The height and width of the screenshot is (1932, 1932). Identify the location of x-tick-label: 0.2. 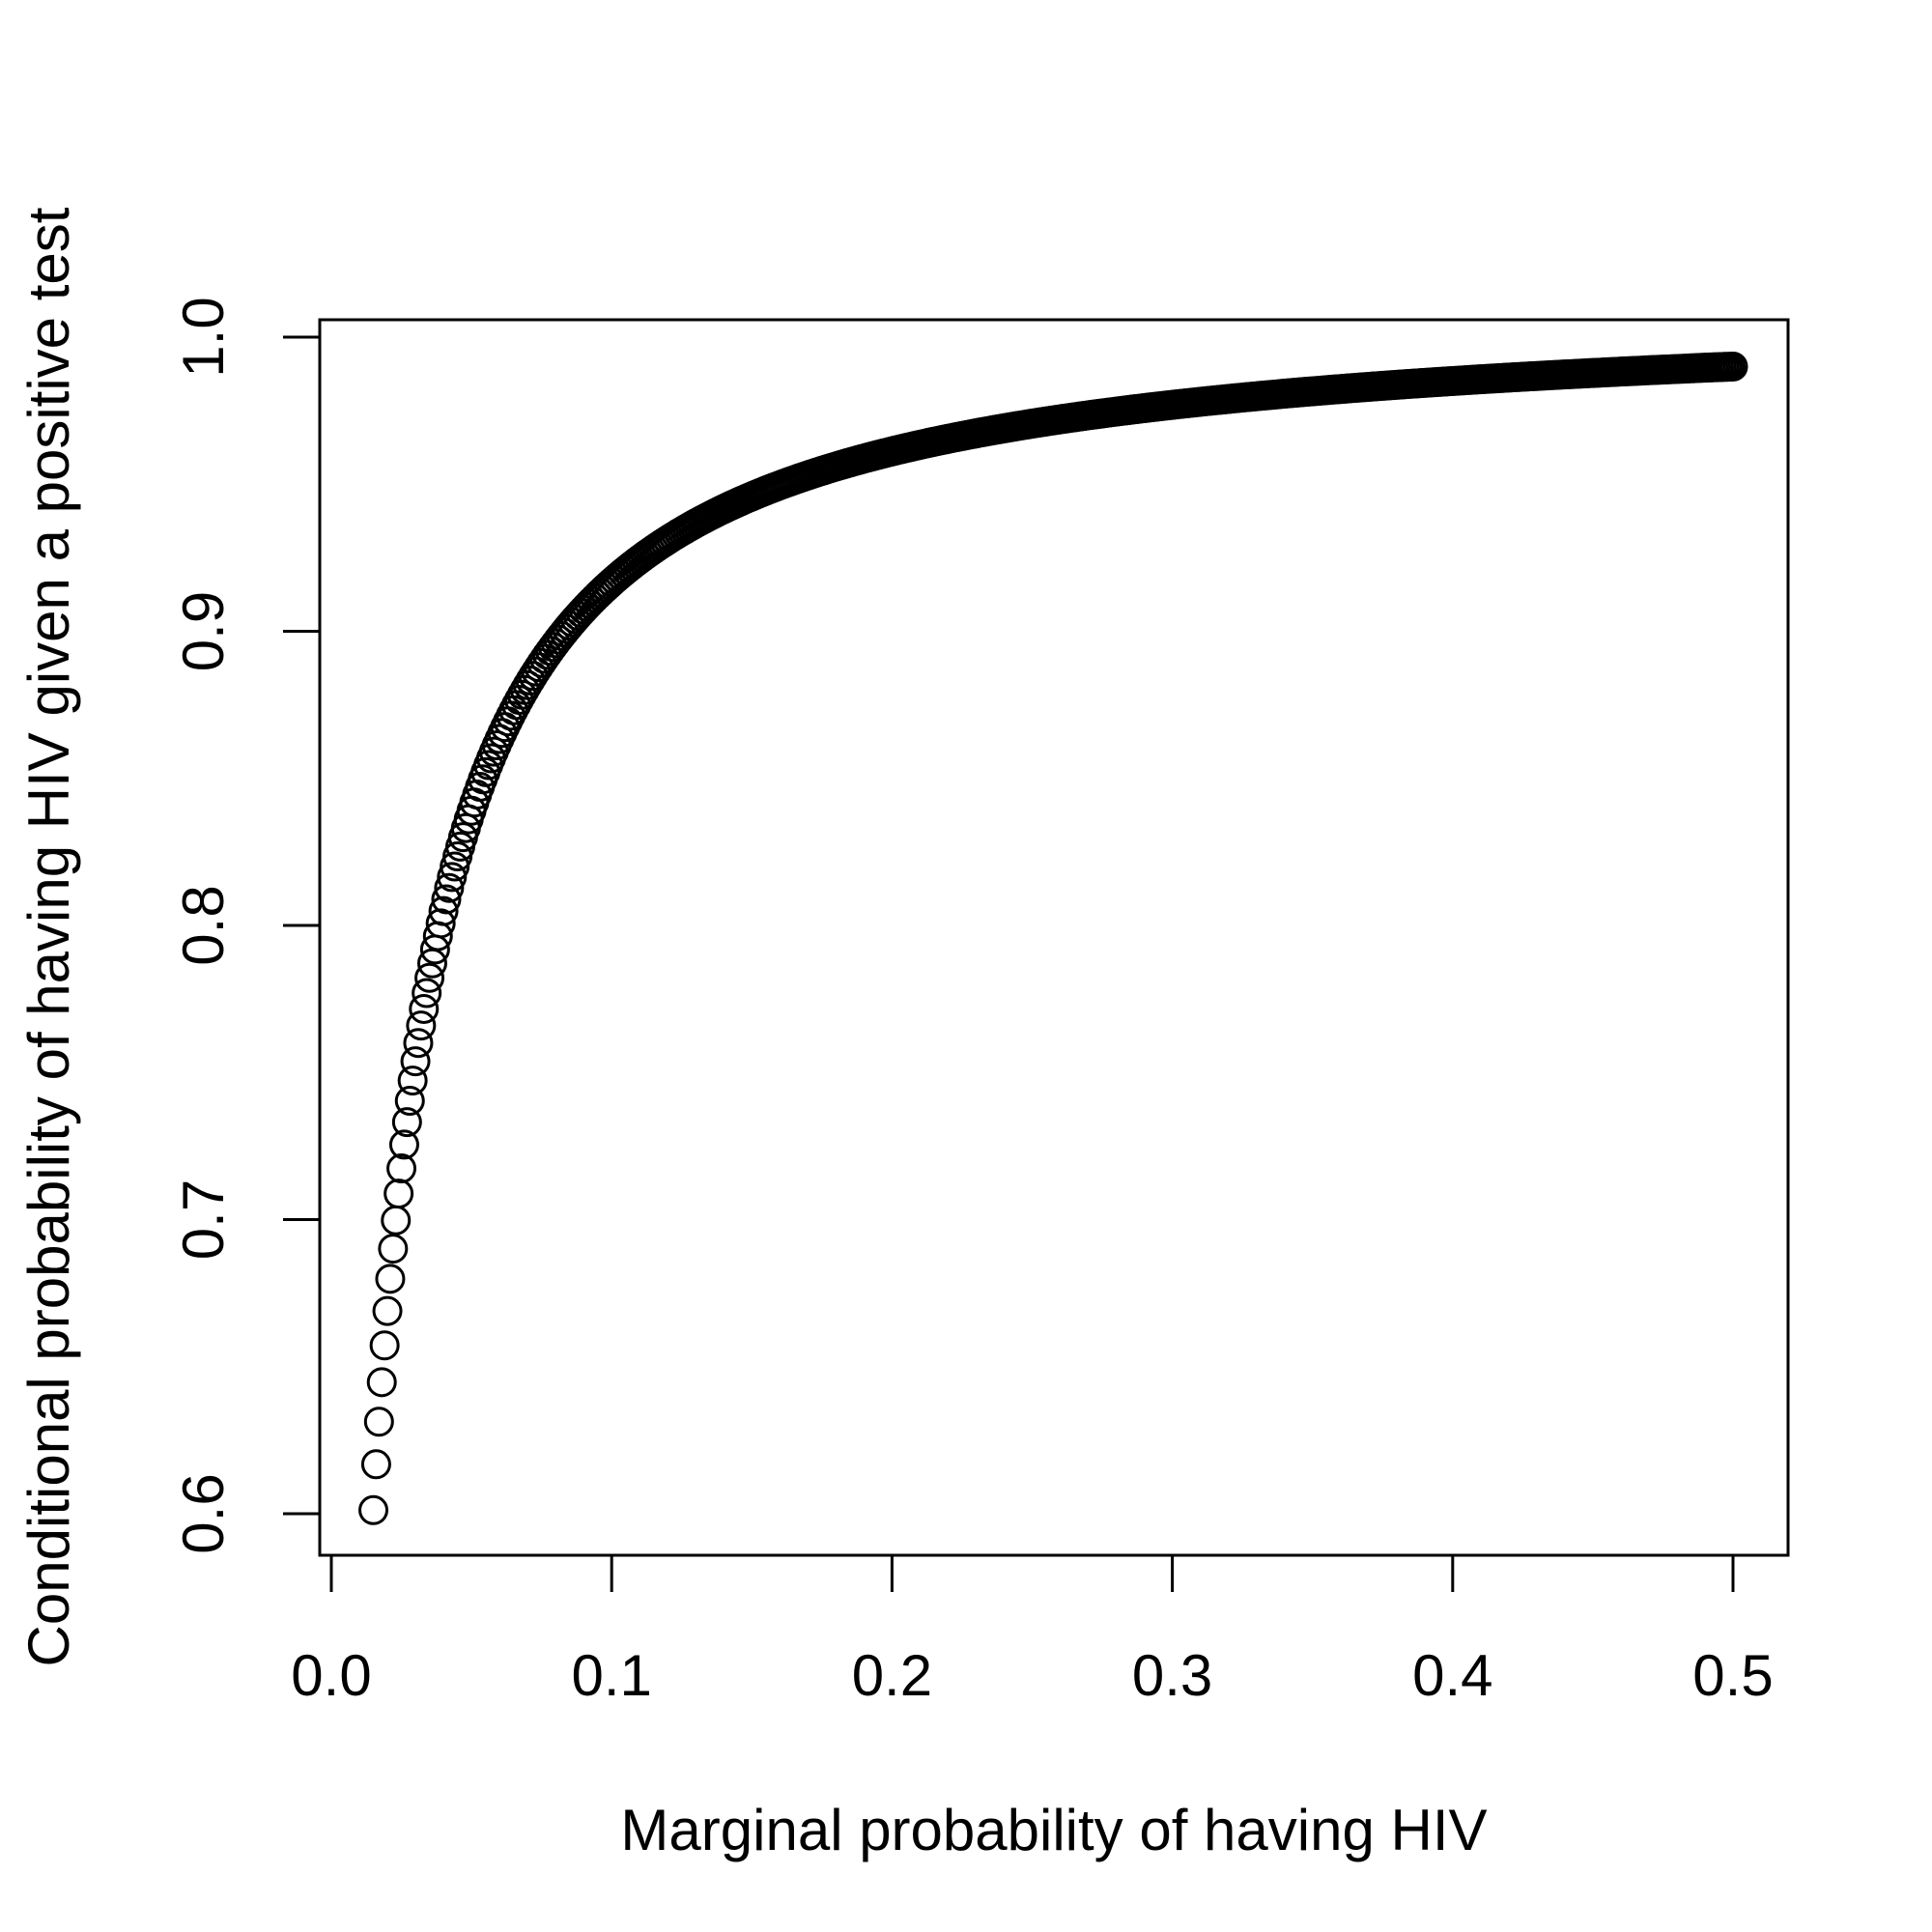
(892, 1675).